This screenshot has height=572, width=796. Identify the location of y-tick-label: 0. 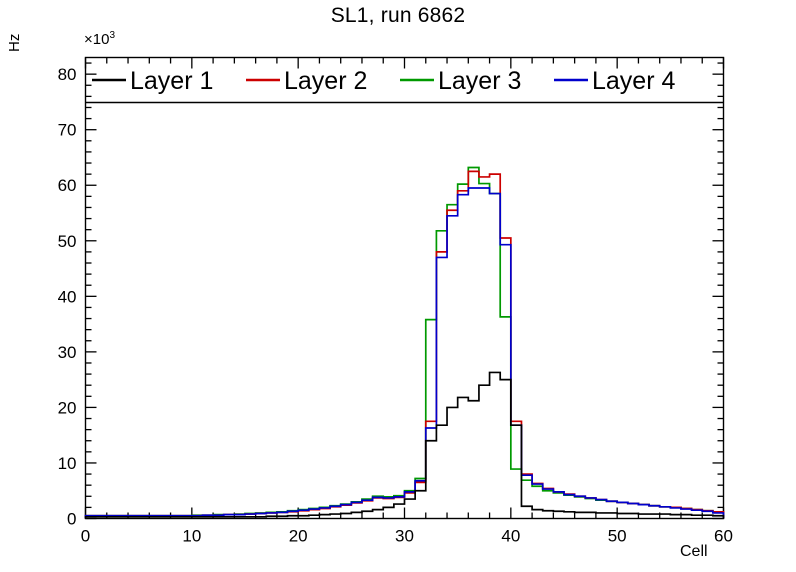
(71, 519).